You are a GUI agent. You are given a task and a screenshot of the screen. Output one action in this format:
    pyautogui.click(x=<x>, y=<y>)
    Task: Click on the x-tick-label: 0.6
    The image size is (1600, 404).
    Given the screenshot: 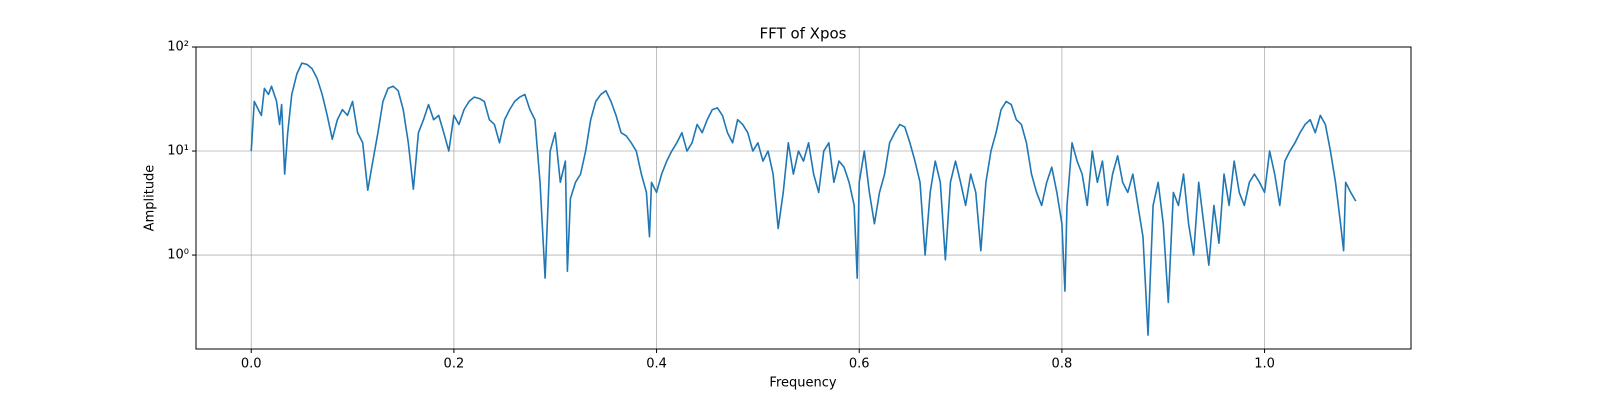 What is the action you would take?
    pyautogui.click(x=859, y=364)
    